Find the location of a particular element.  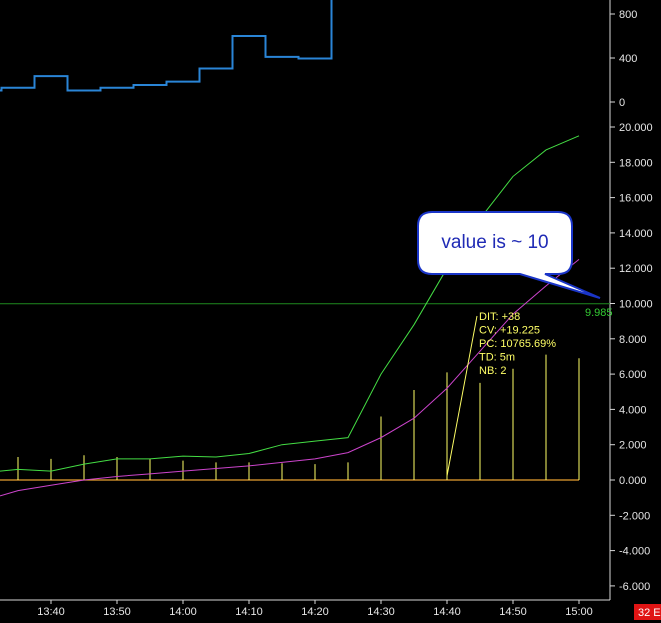

info-pointer-line is located at coordinates (462, 396).